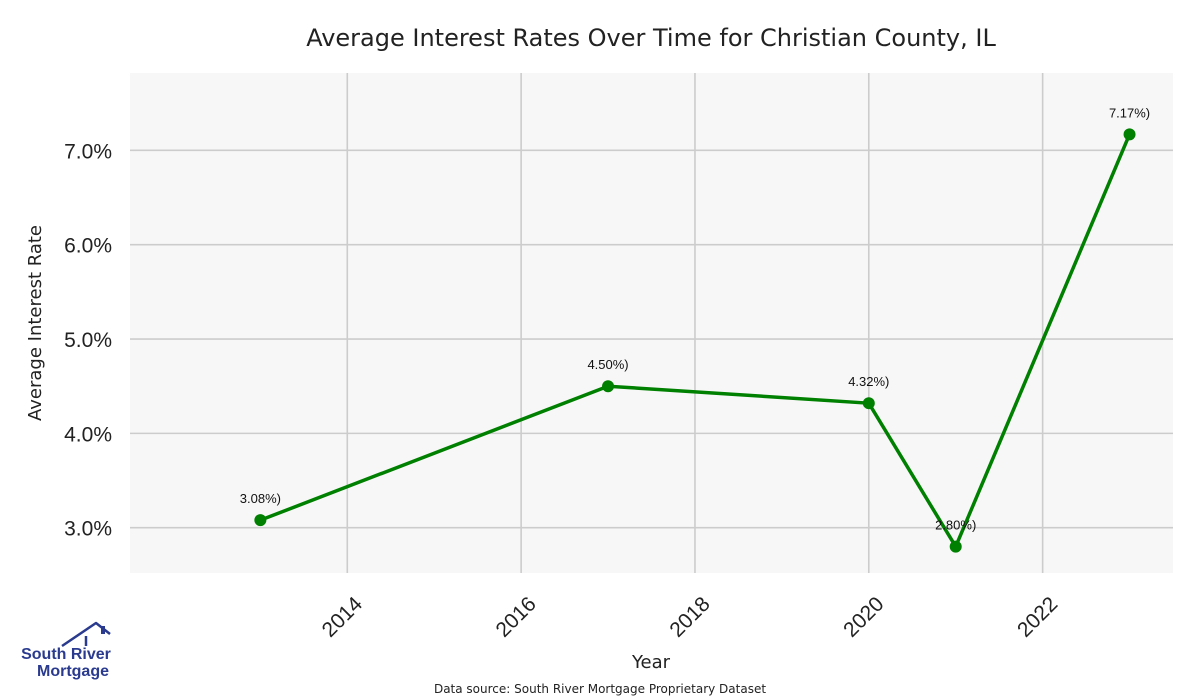  I want to click on y-tick-label: 5.0%, so click(88, 340).